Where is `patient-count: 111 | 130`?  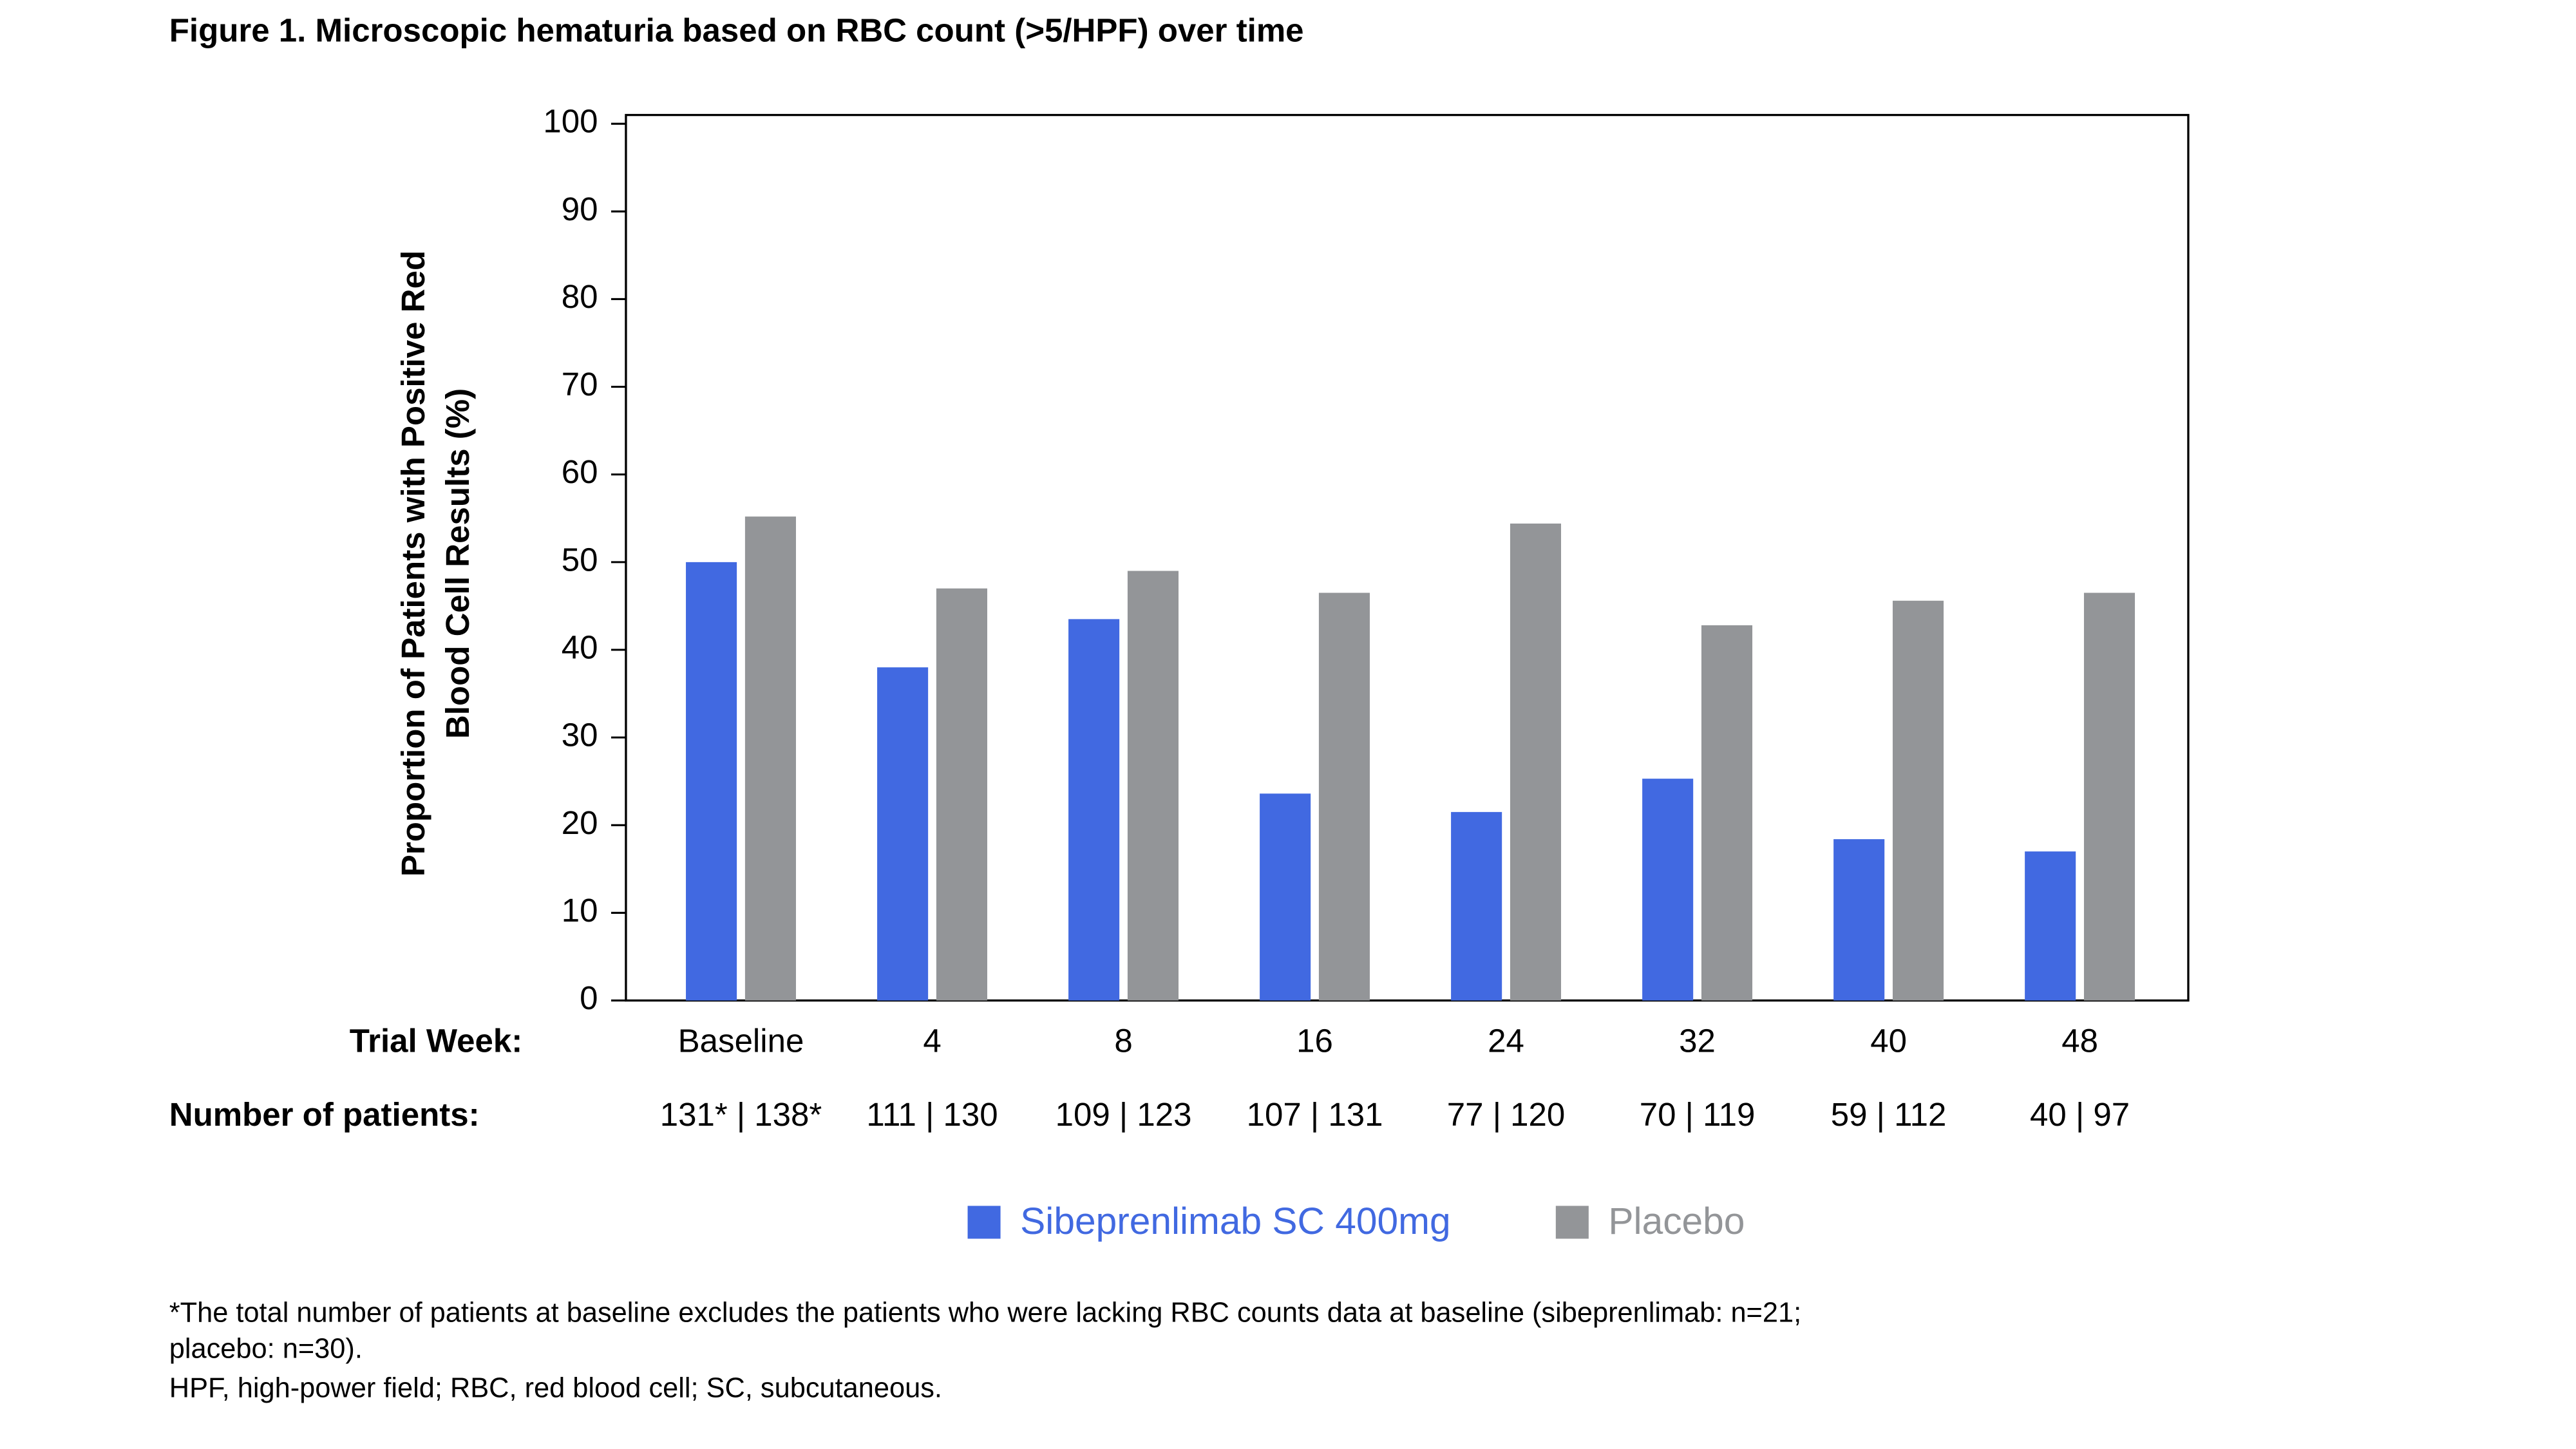
patient-count: 111 | 130 is located at coordinates (932, 1114).